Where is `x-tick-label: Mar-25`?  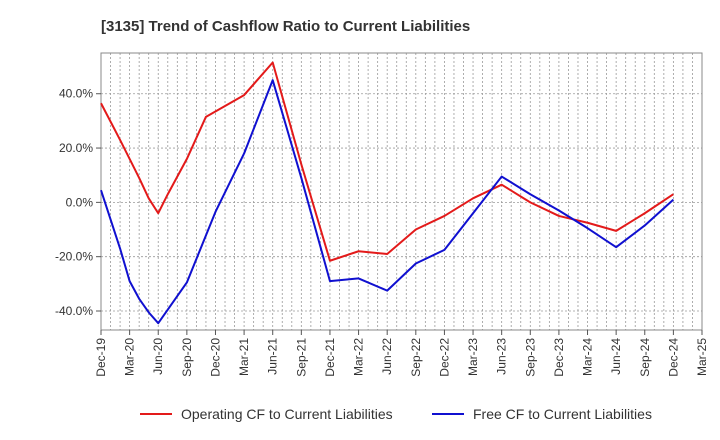
x-tick-label: Mar-25 is located at coordinates (702, 357).